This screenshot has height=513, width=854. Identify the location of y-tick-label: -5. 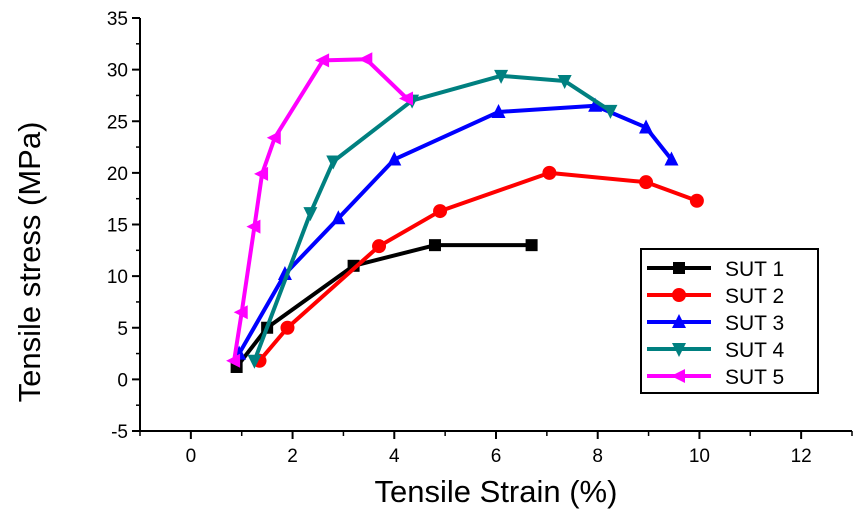
(119, 432).